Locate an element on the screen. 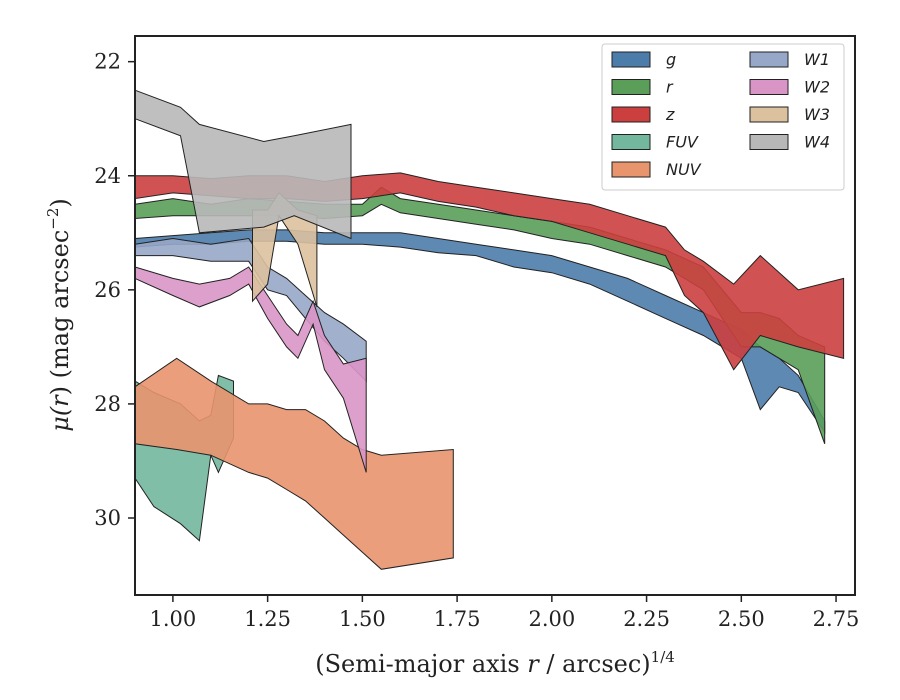 This screenshot has height=700, width=900. x-axis-label-pre: (Semi-major axis is located at coordinates (421, 664).